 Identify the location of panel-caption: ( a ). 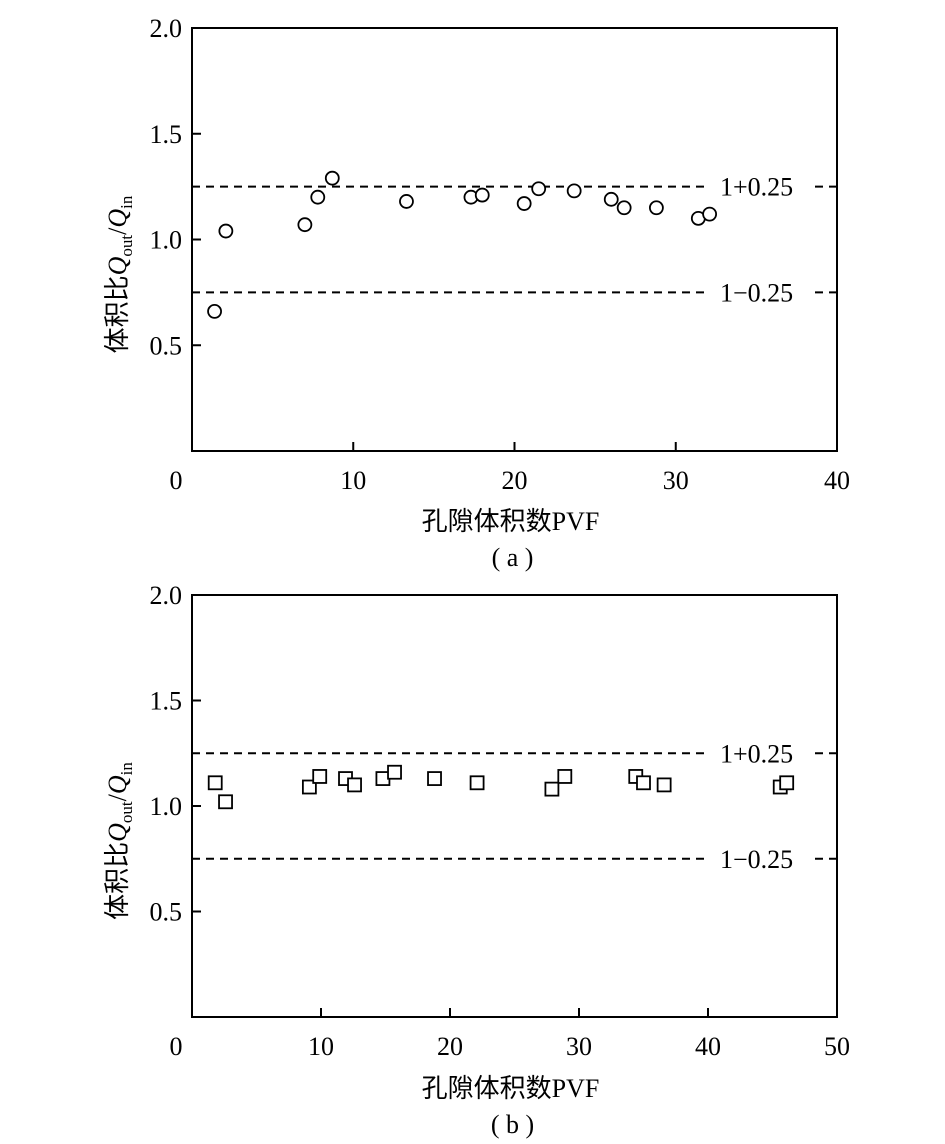
(513, 557).